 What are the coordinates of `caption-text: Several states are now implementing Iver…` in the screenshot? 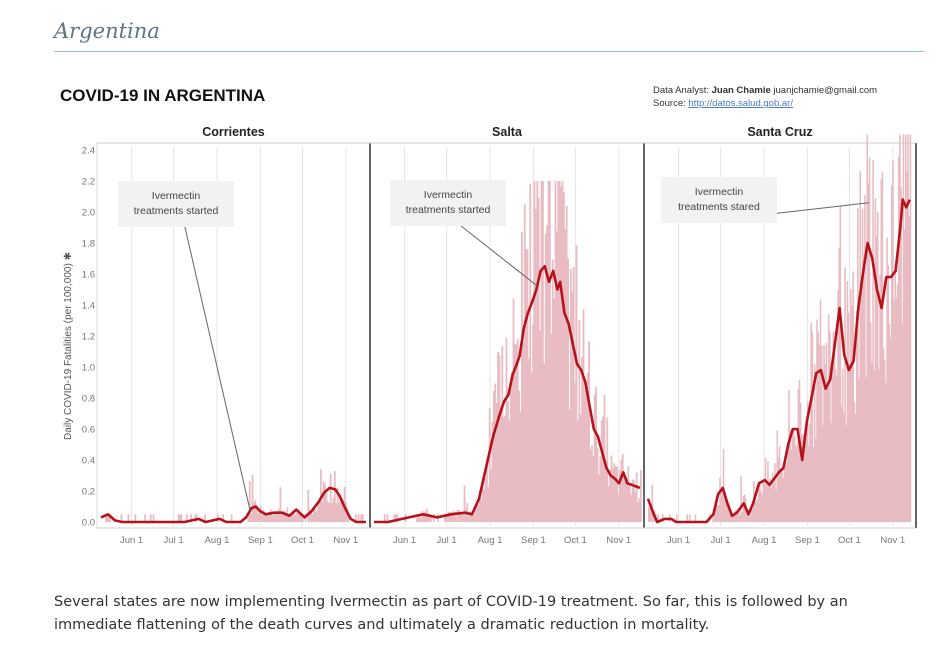 It's located at (451, 613).